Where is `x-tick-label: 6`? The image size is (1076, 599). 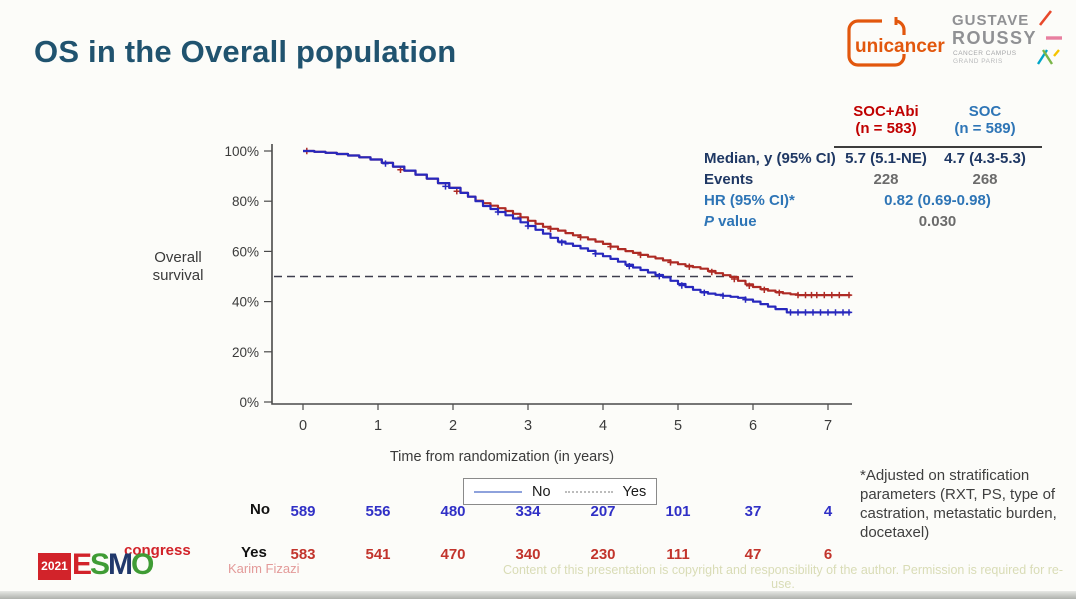
x-tick-label: 6 is located at coordinates (753, 426).